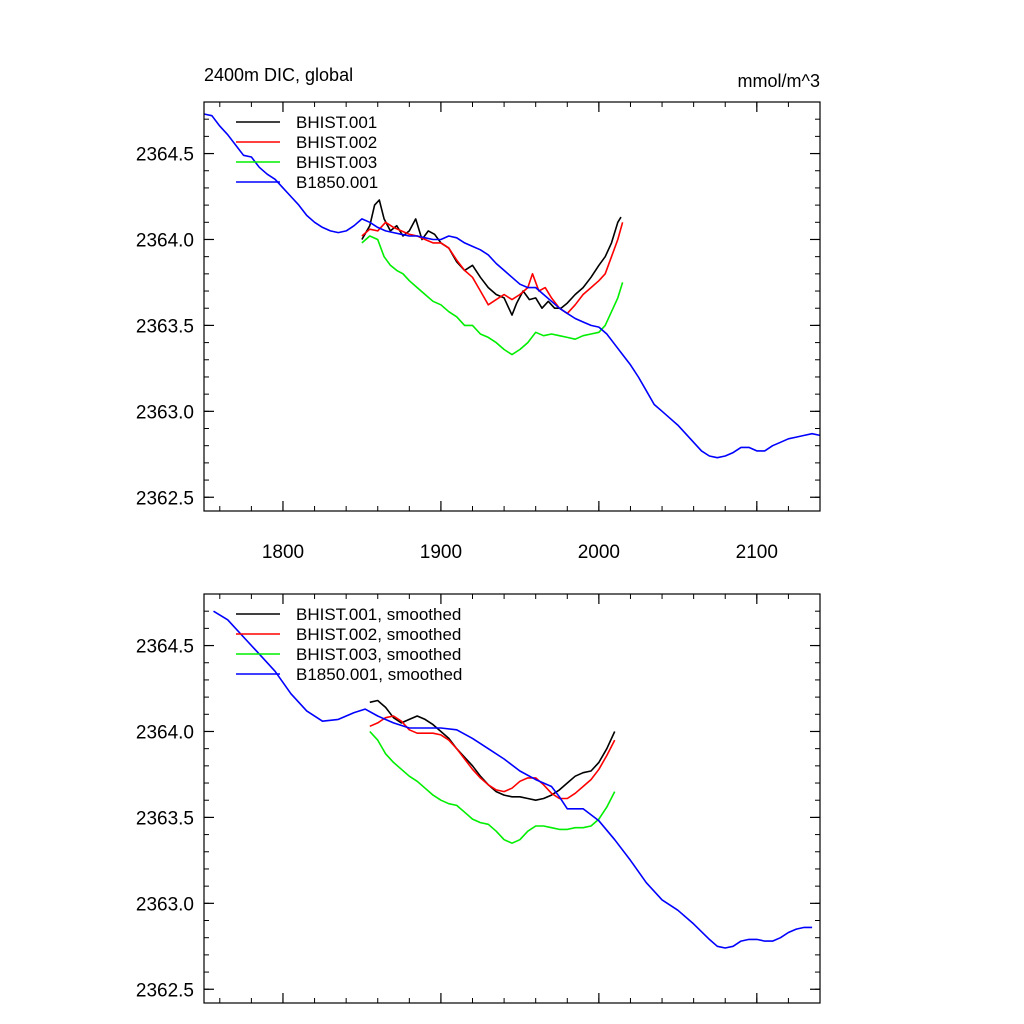 This screenshot has height=1024, width=1024. What do you see at coordinates (336, 122) in the screenshot?
I see `legend-label: BHIST.001` at bounding box center [336, 122].